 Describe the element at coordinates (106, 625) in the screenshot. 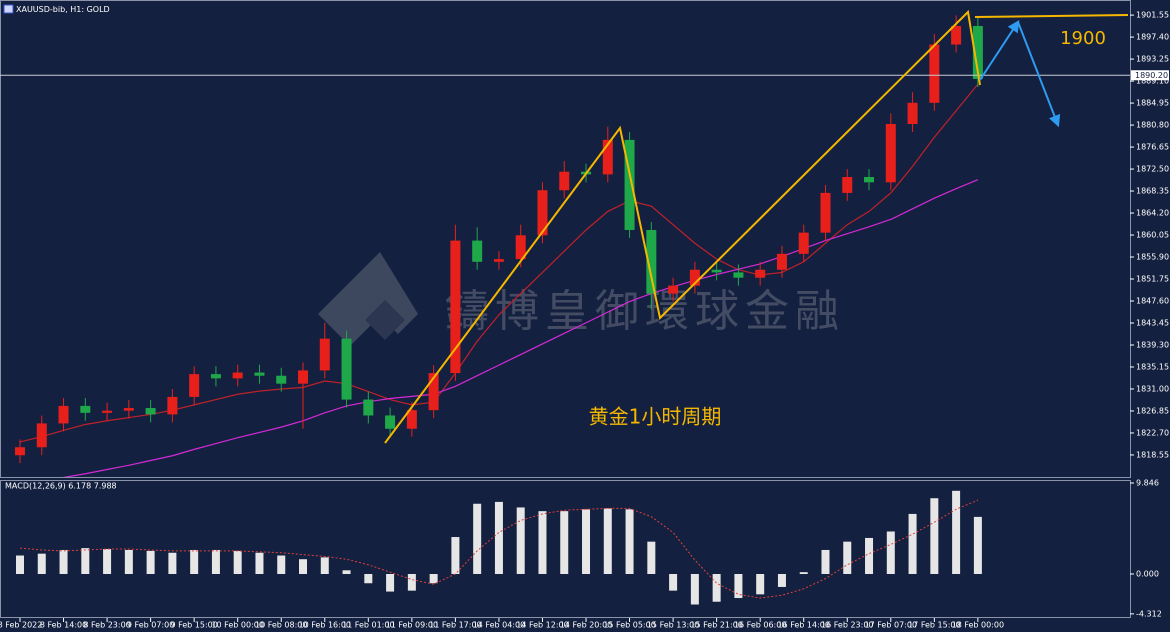

I see `x-tick-label: 8 Feb 23:00` at that location.